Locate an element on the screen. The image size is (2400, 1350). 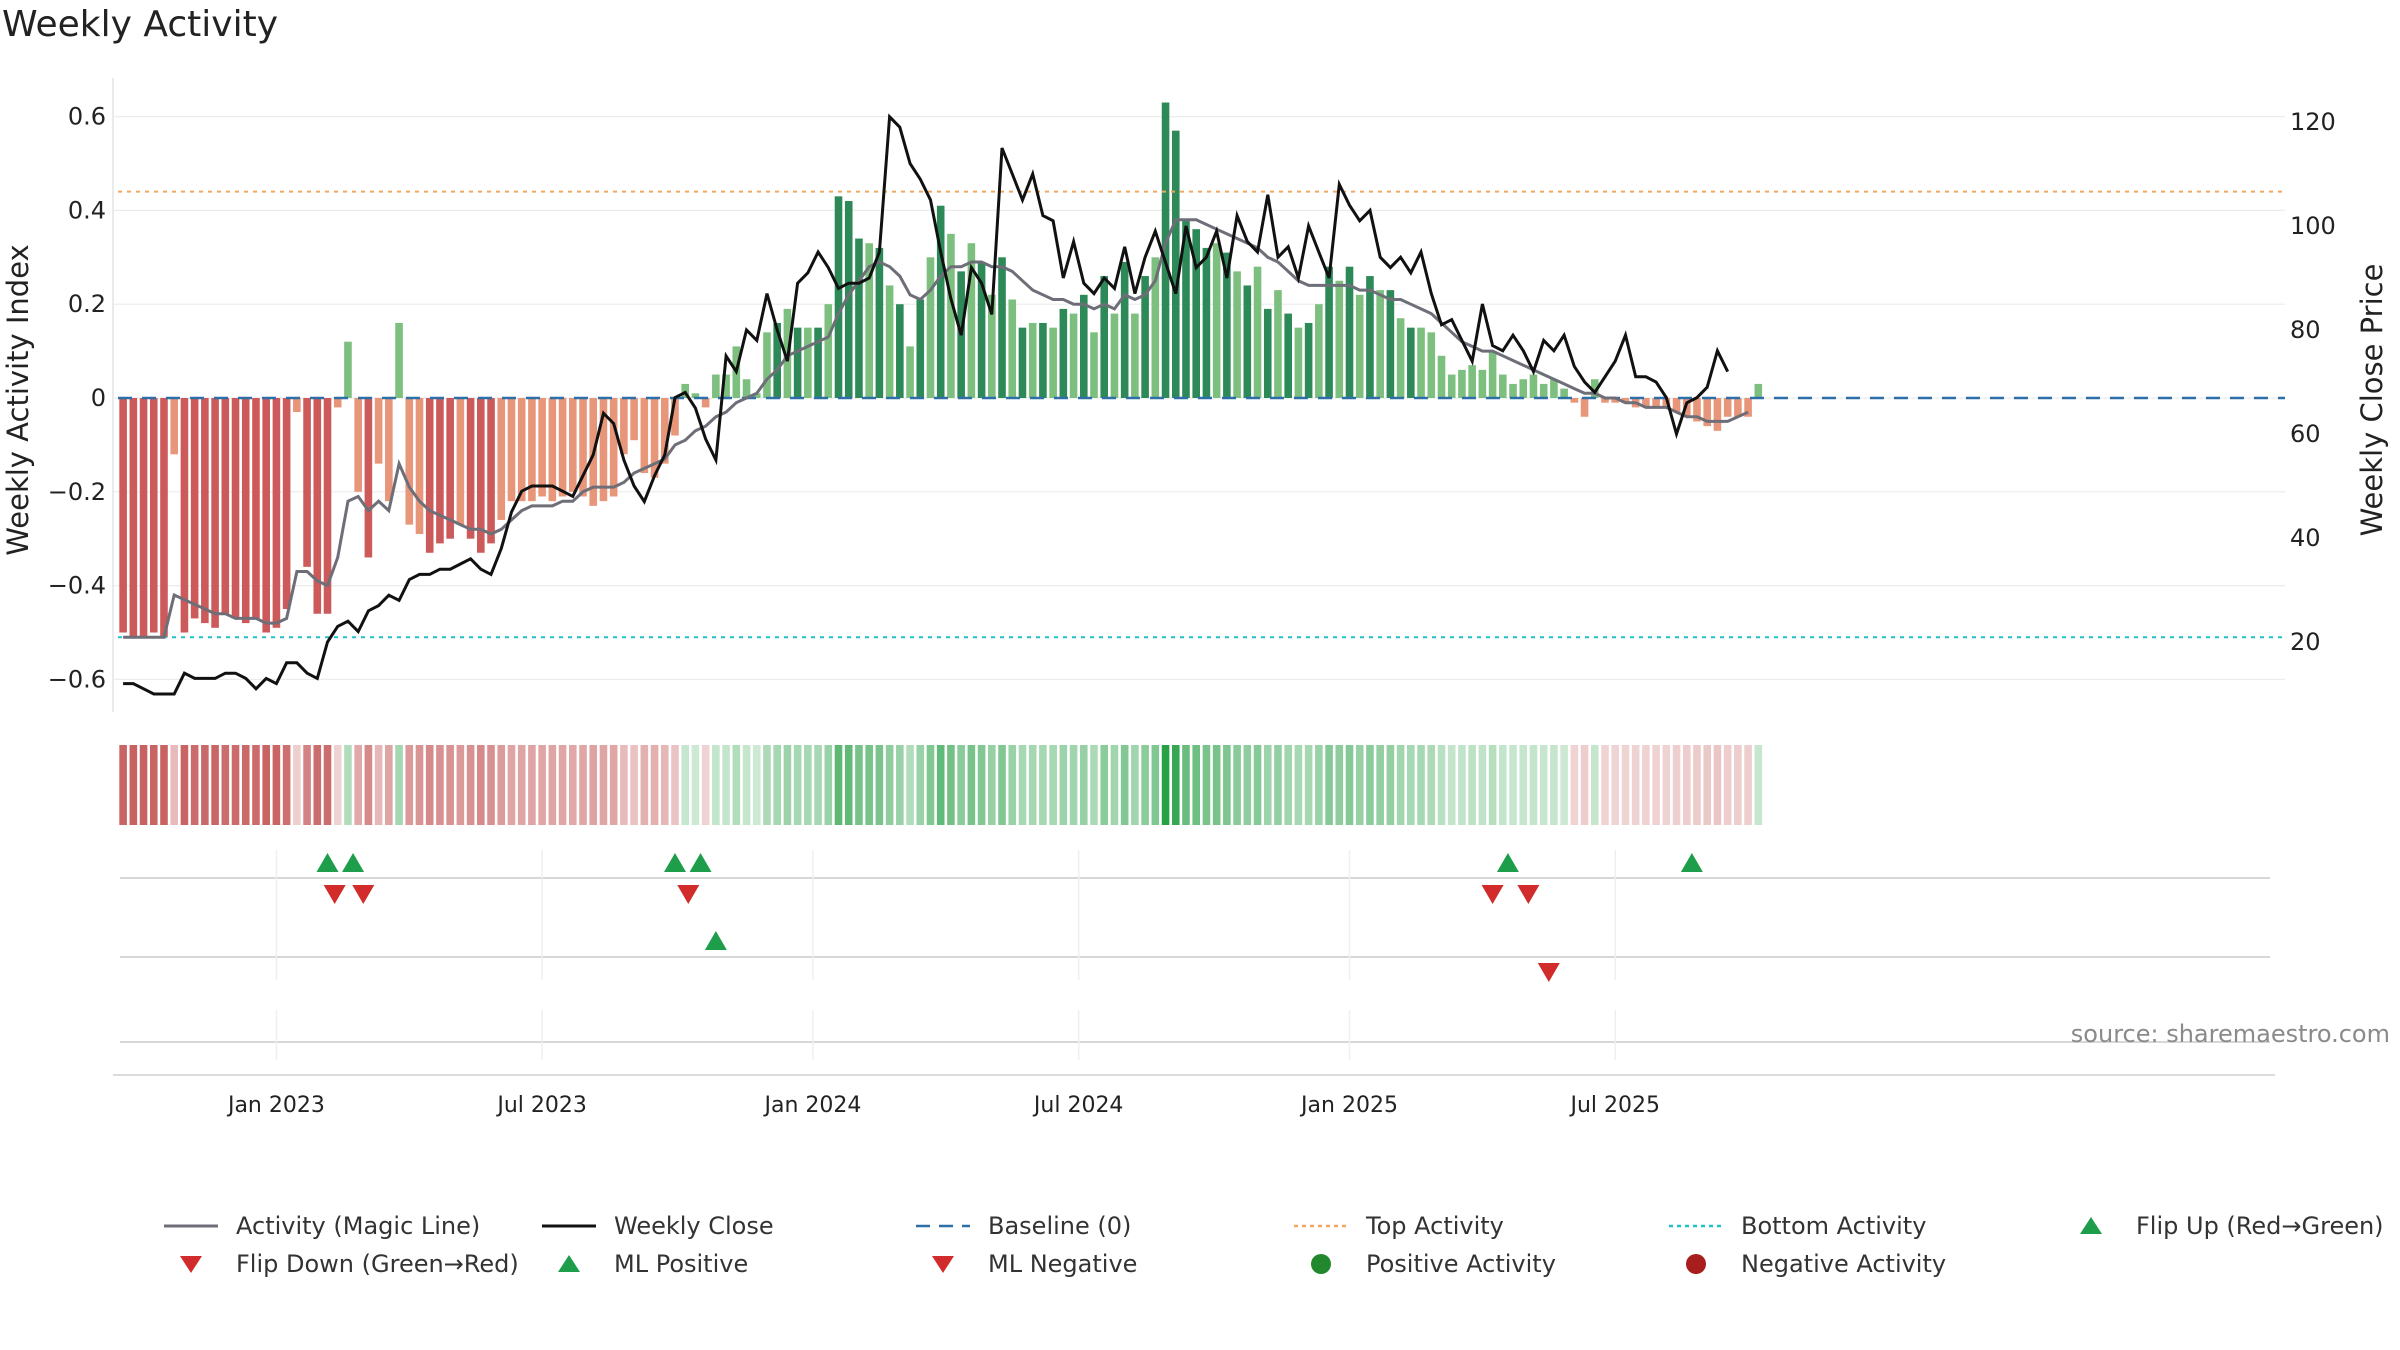
x-tick-label: Jul 2023 is located at coordinates (541, 1105).